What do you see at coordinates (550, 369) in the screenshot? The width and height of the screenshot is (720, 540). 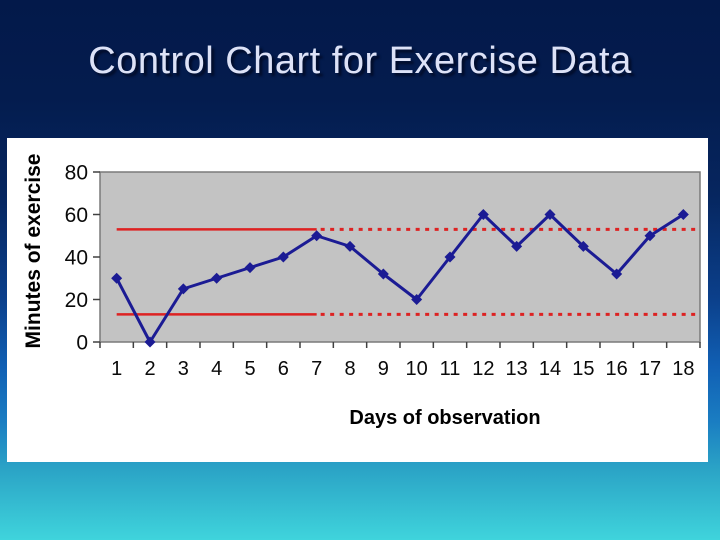 I see `x-tick-label: 14` at bounding box center [550, 369].